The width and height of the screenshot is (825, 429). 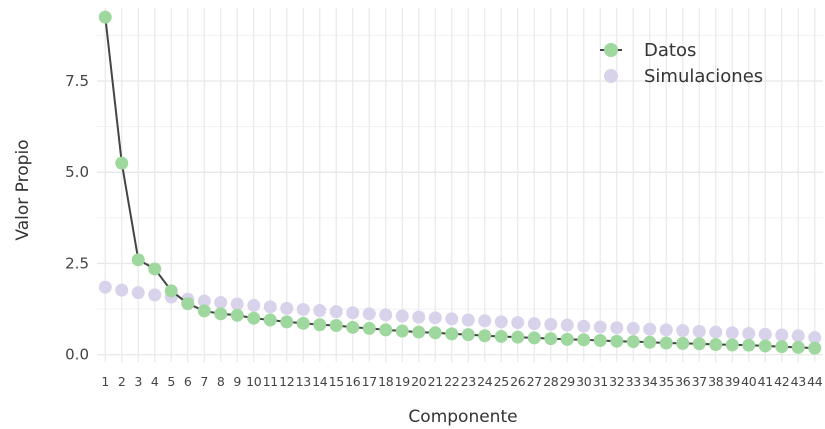 What do you see at coordinates (155, 381) in the screenshot?
I see `x-tick-label: 4` at bounding box center [155, 381].